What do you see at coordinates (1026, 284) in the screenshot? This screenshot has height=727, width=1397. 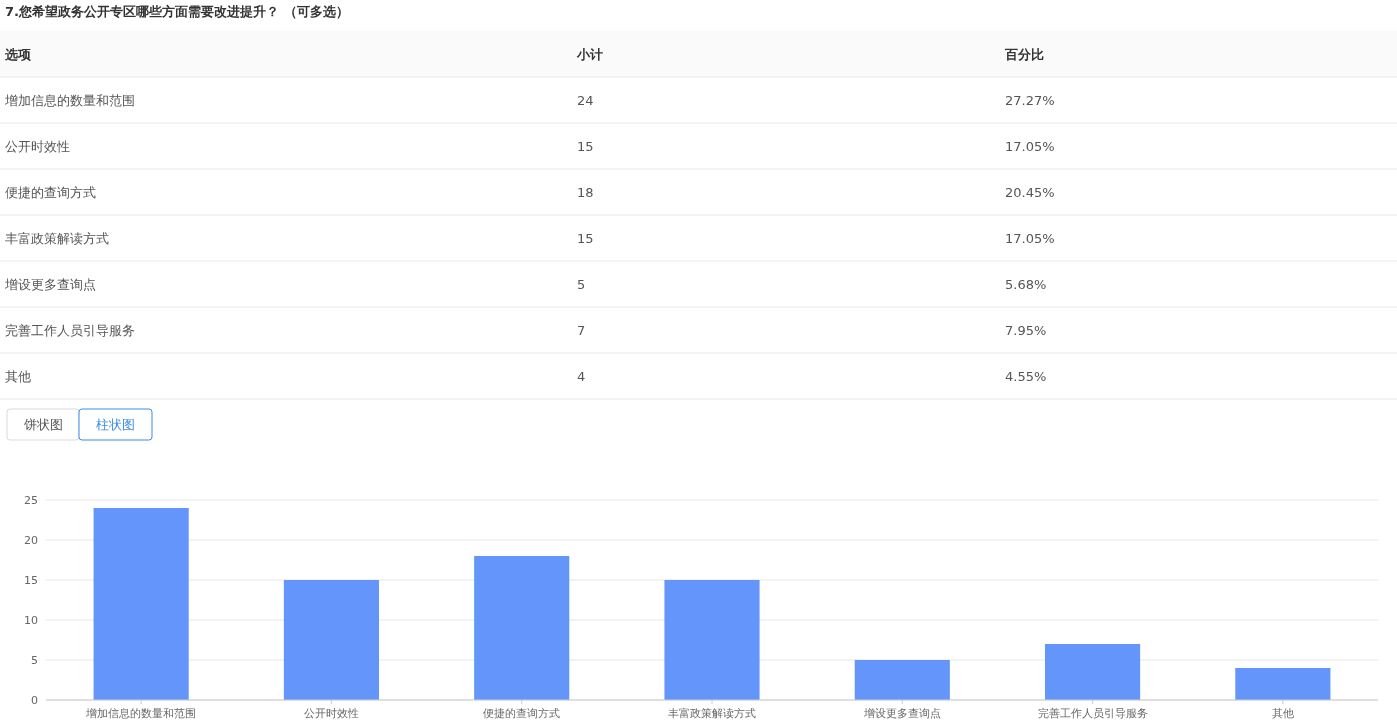 I see `text: 5.68%` at bounding box center [1026, 284].